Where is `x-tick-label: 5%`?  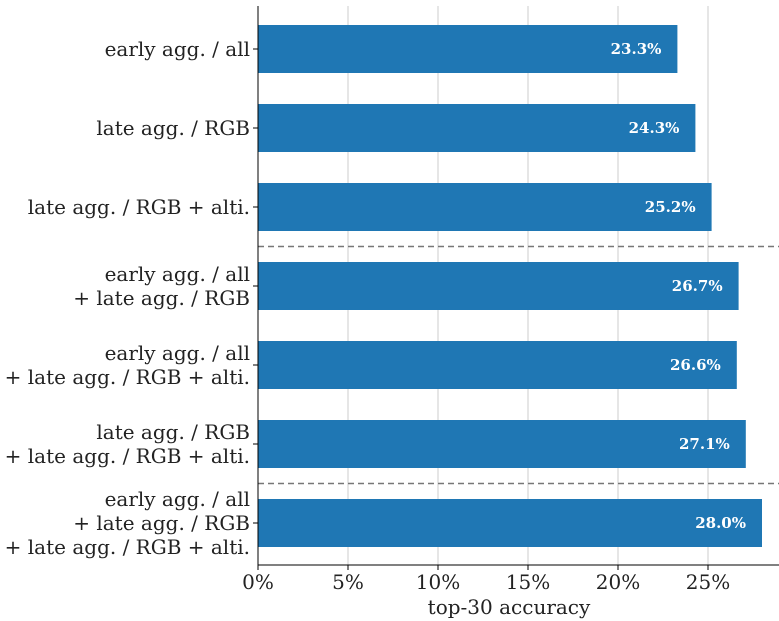 x-tick-label: 5% is located at coordinates (348, 582).